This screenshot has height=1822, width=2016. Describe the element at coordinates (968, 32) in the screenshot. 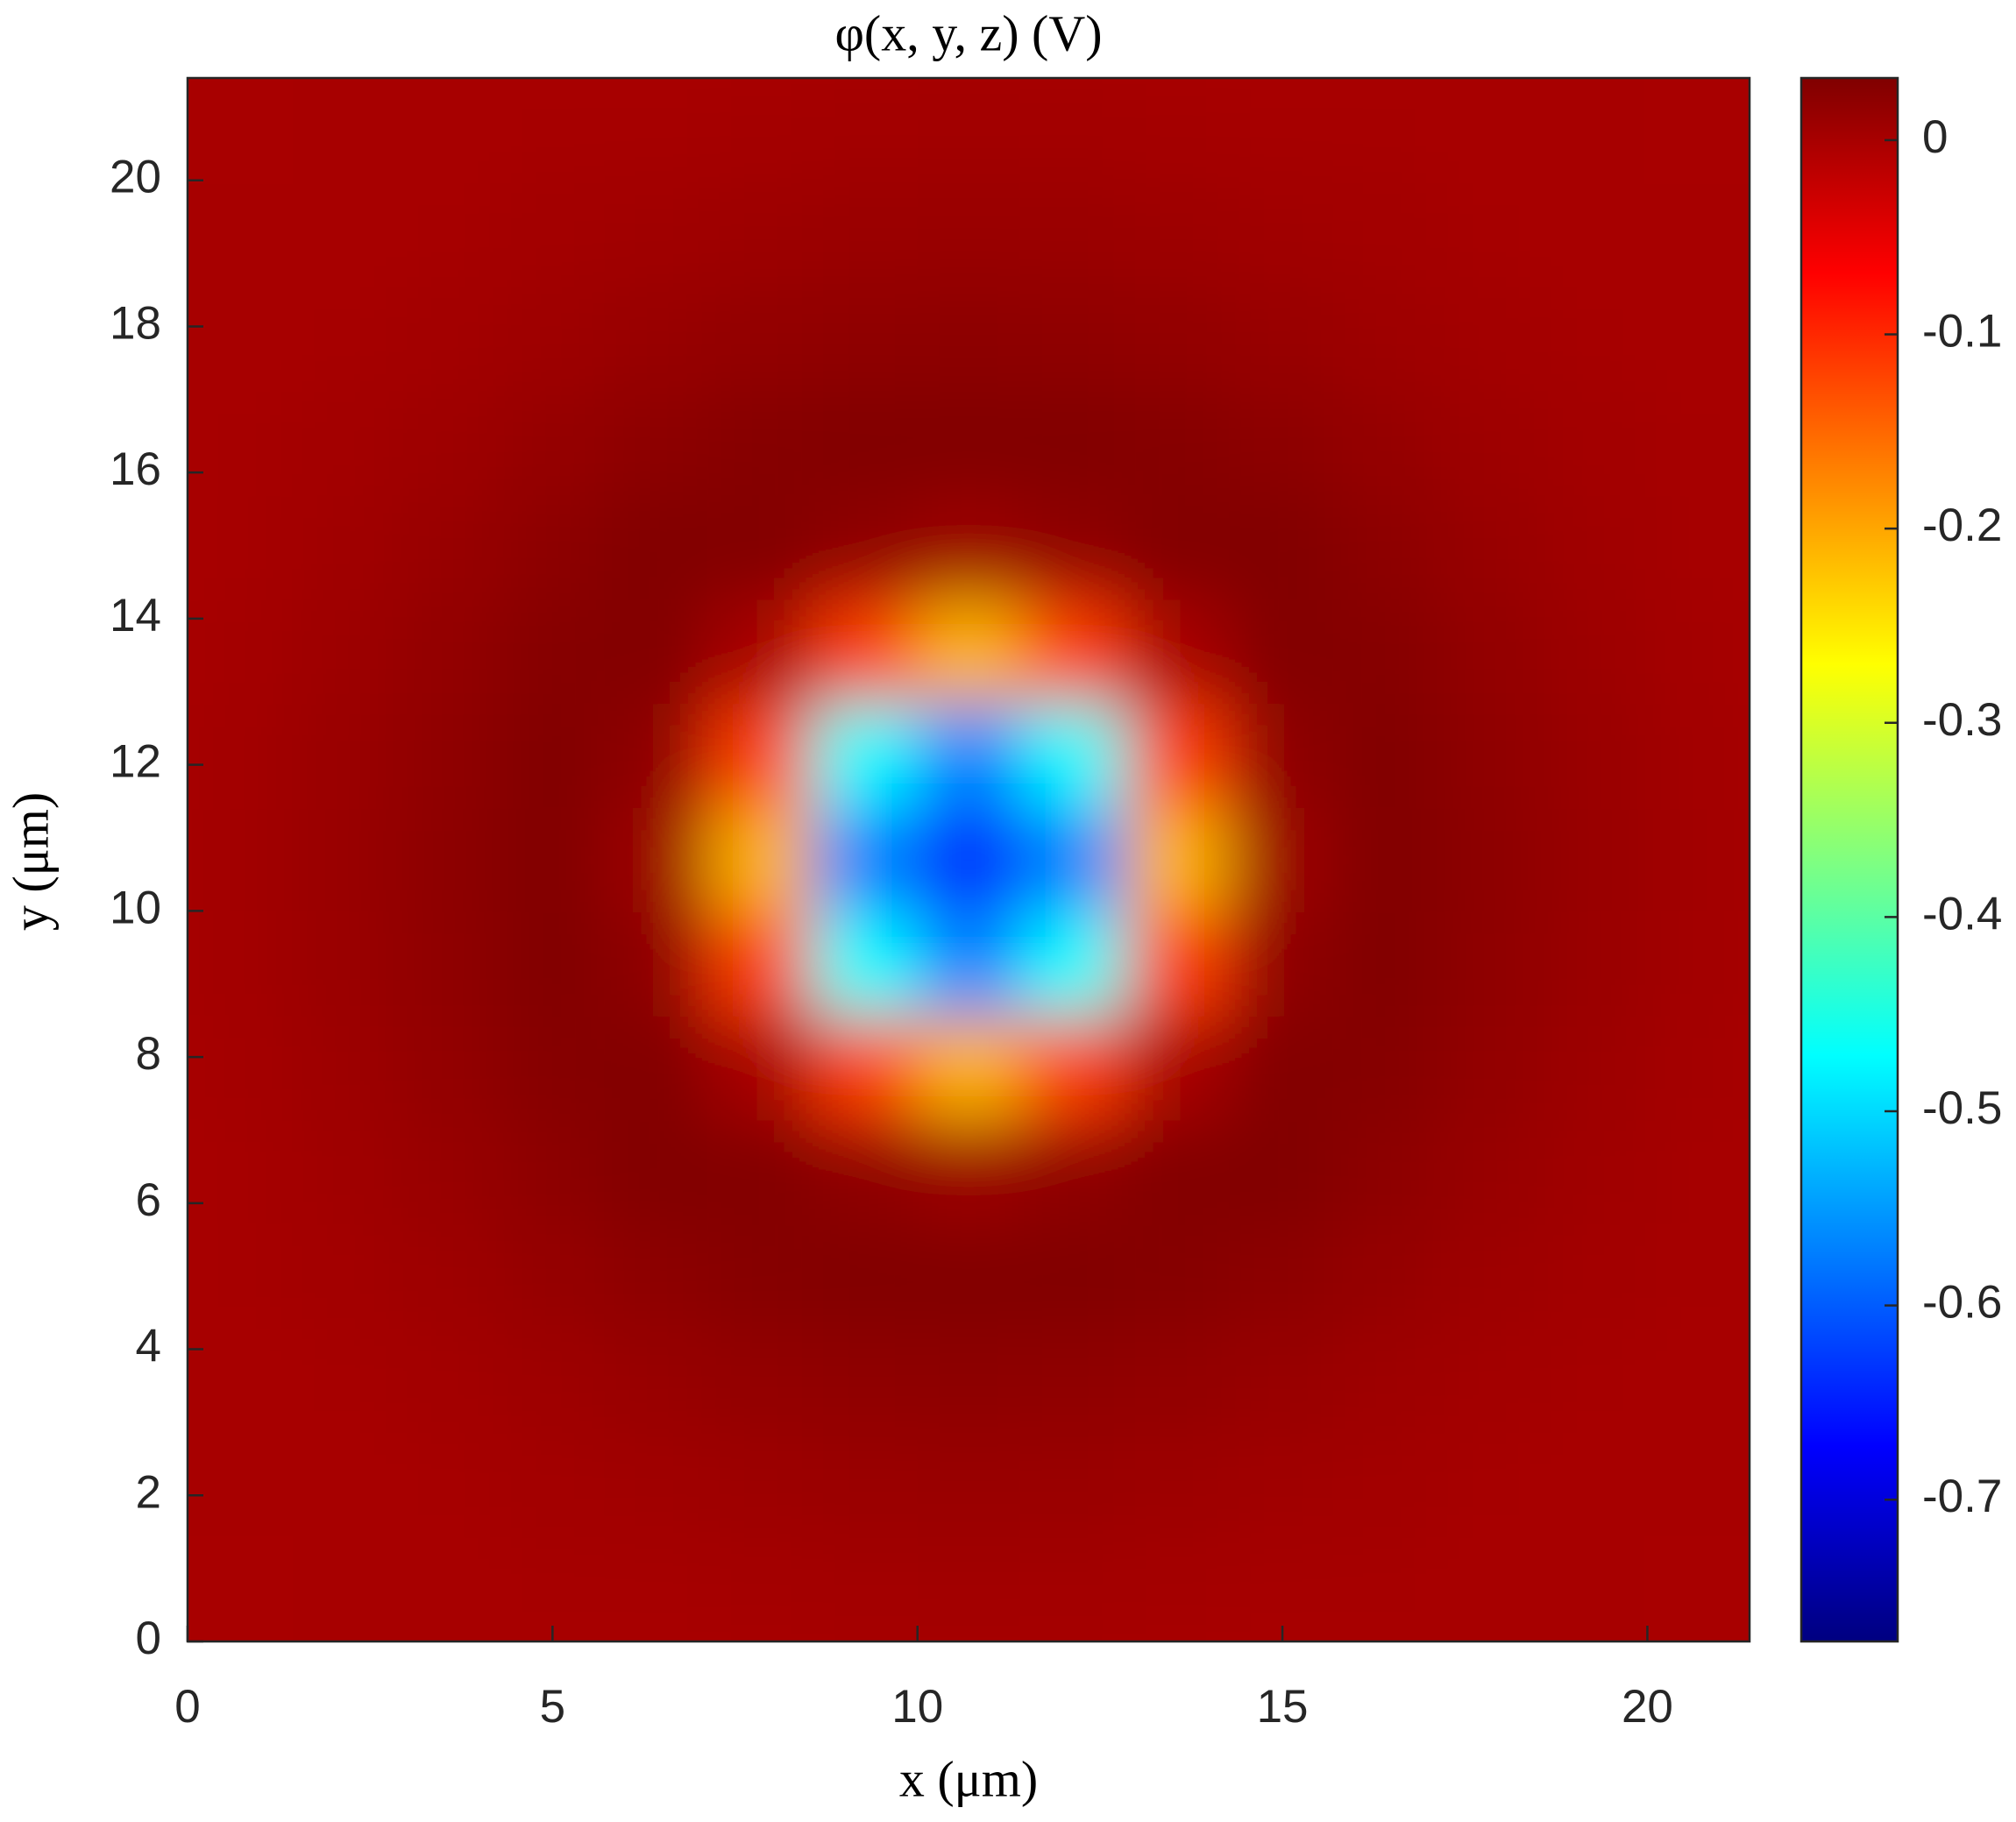

I see `chart-title: φ(x, y, z) (V)` at that location.